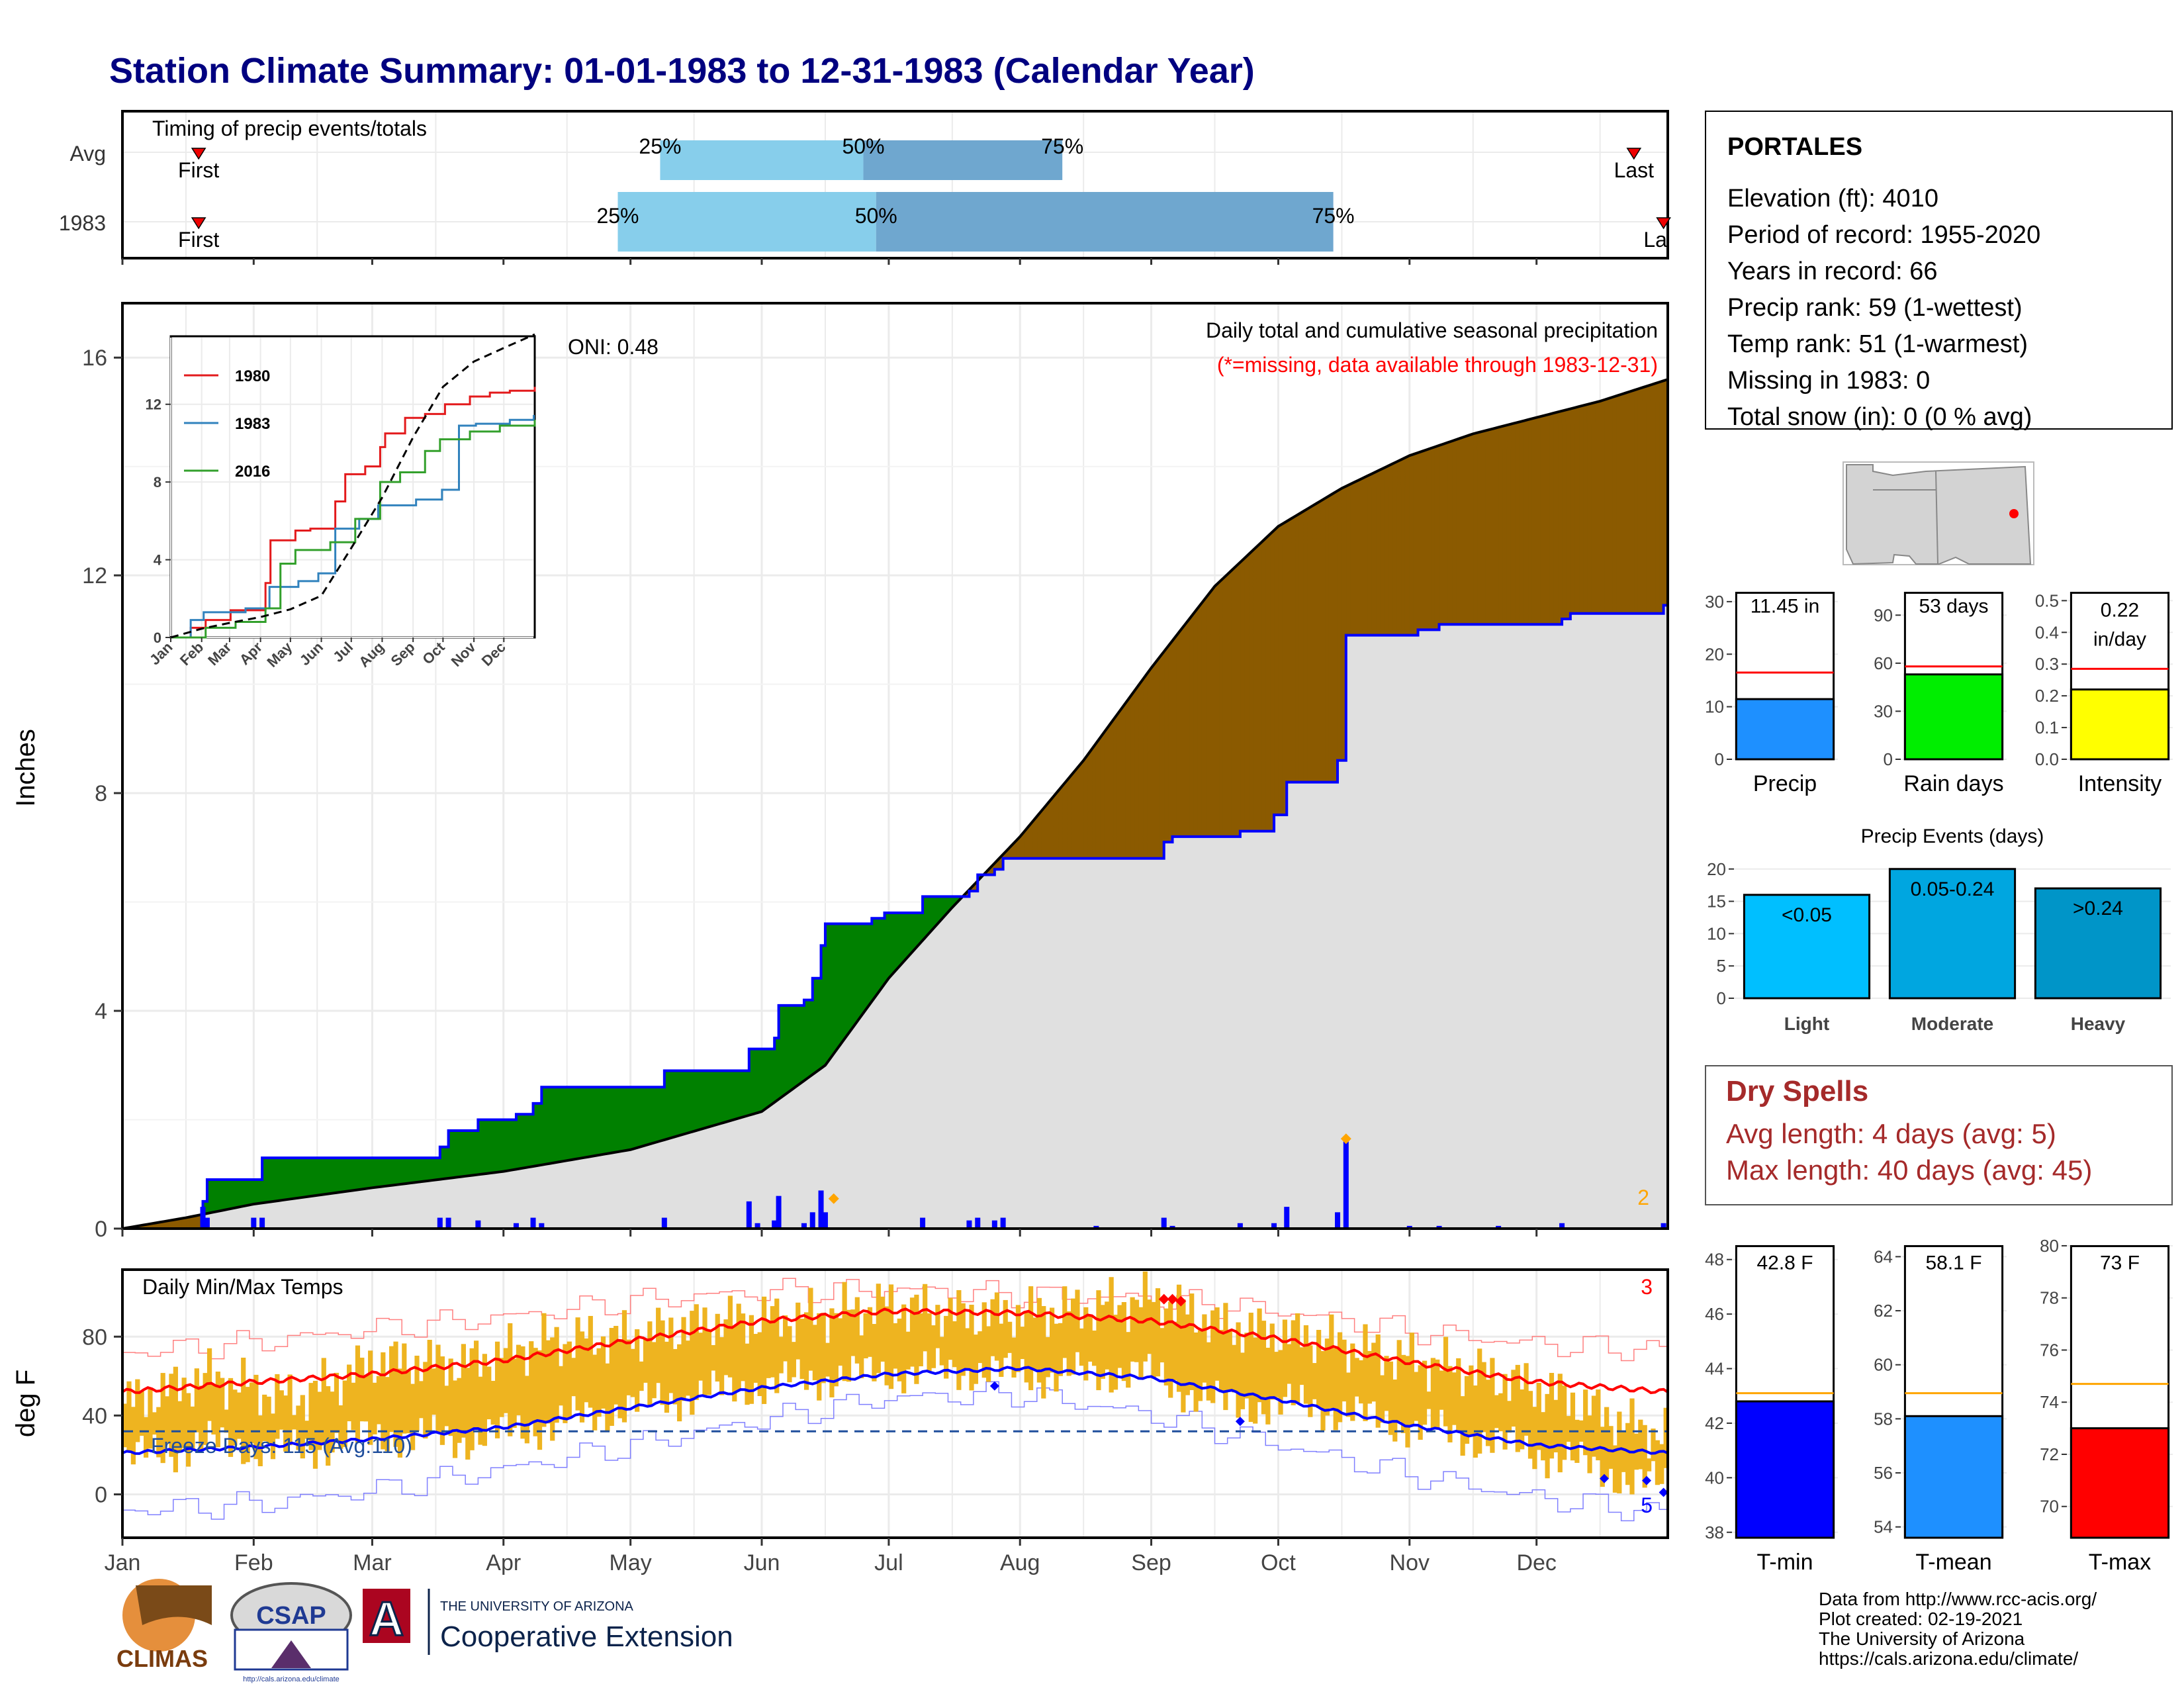  Describe the element at coordinates (1785, 783) in the screenshot. I see `precip_total-category-label: Precip` at that location.